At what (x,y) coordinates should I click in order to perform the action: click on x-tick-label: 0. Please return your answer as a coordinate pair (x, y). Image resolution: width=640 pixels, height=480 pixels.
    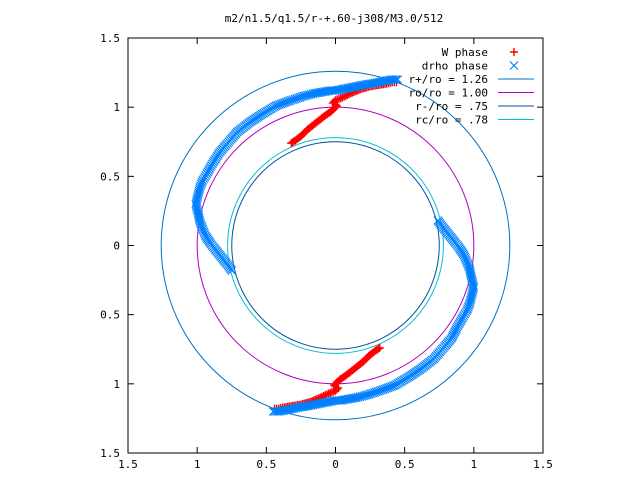
    Looking at the image, I should click on (335, 464).